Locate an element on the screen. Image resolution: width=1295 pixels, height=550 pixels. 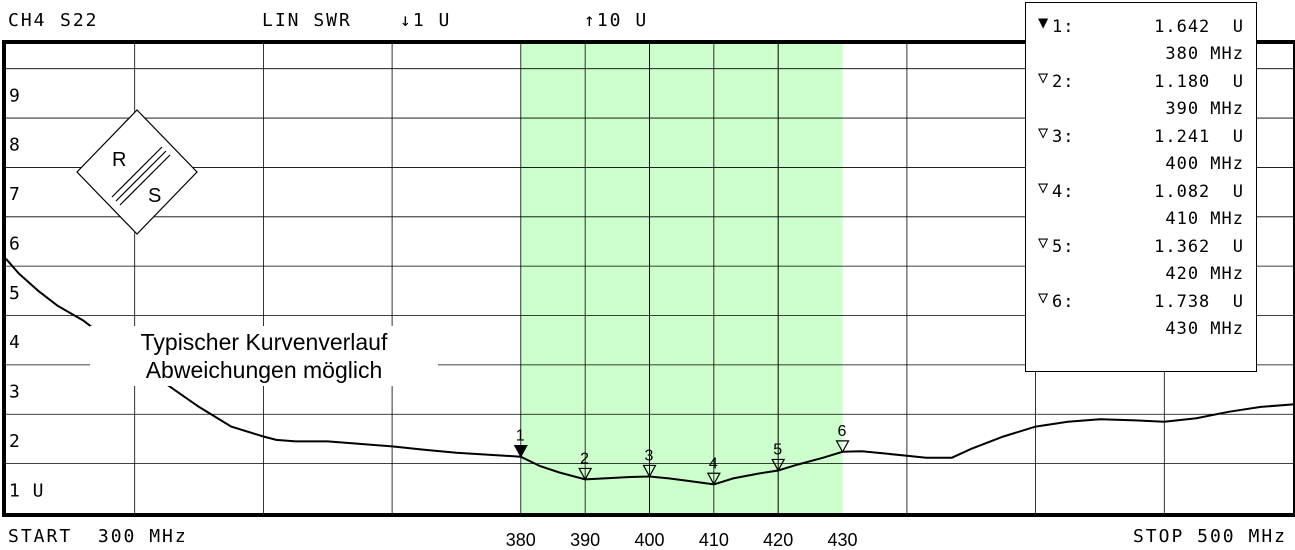
marker-frequency: 420 MHz is located at coordinates (1204, 274).